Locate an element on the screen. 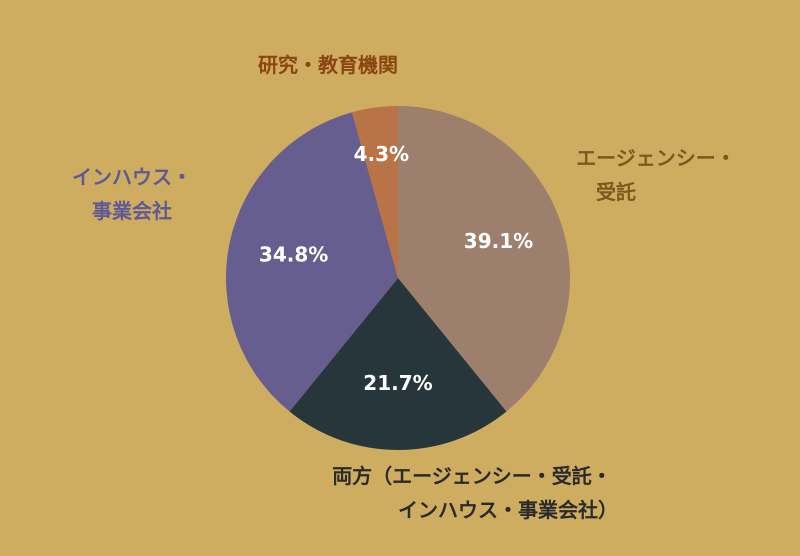 Image resolution: width=800 pixels, height=556 pixels. category-label-line: 研究・教育機関 is located at coordinates (328, 65).